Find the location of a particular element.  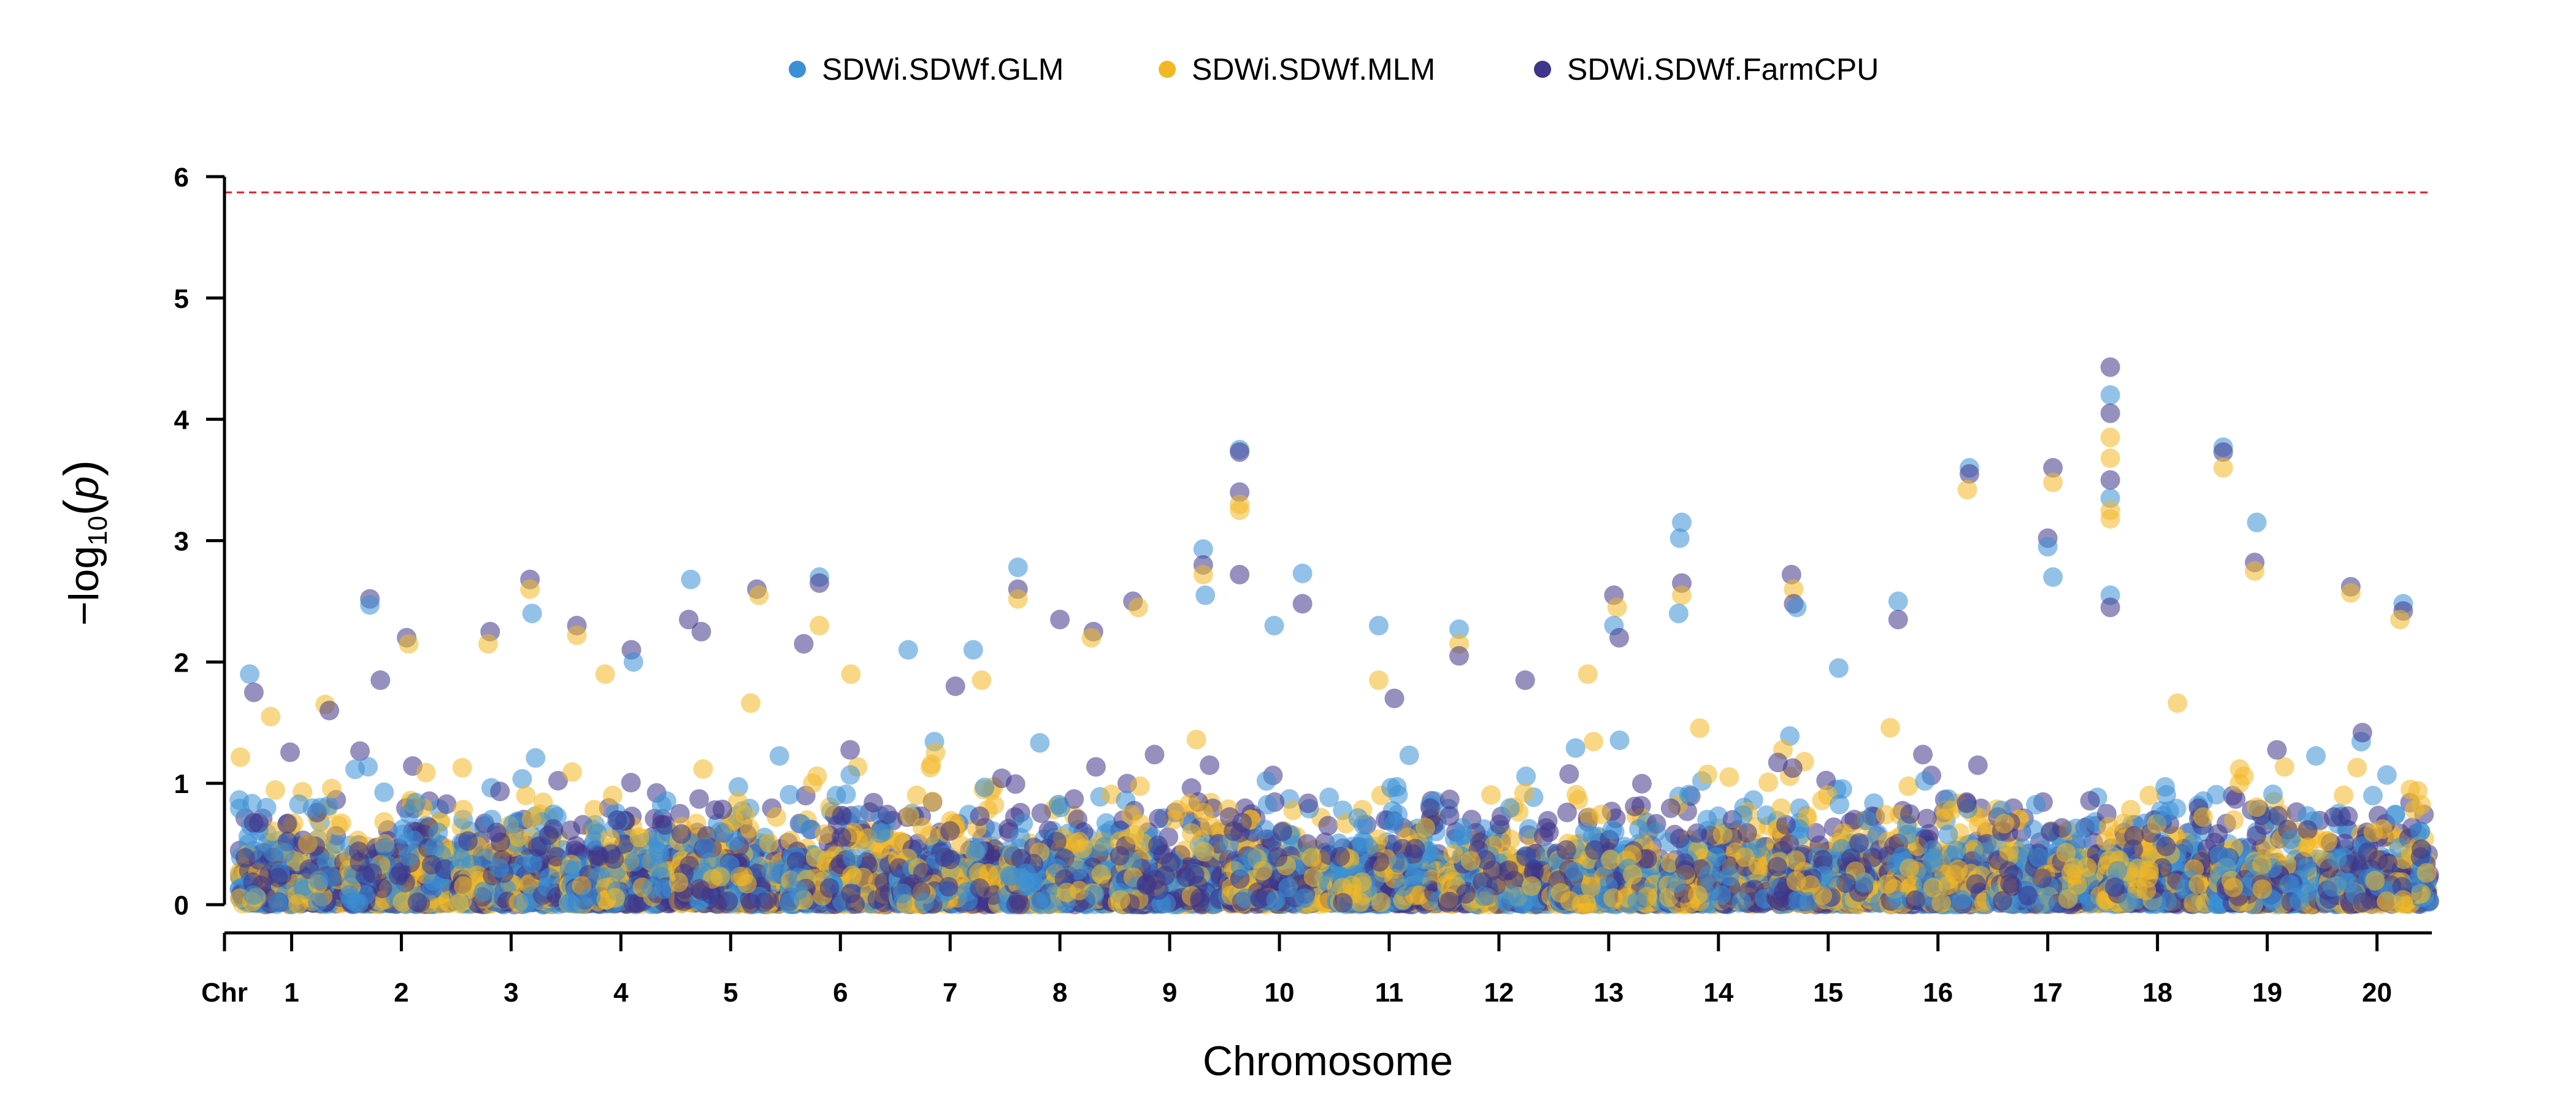

legend-label-farmcpu: SDWi.SDWf.FarmCPU is located at coordinates (1723, 69).